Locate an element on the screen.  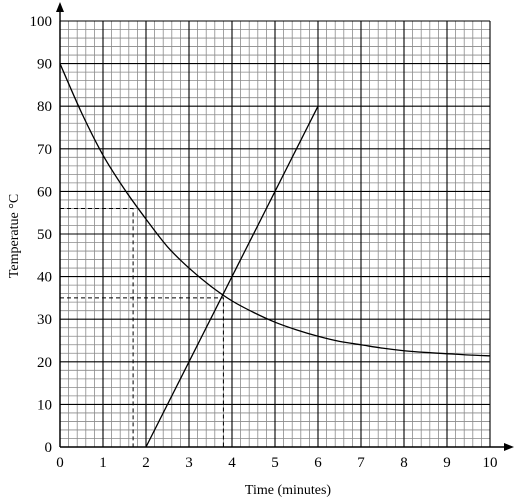
y-axis-arrow-icon is located at coordinates (60, 7).